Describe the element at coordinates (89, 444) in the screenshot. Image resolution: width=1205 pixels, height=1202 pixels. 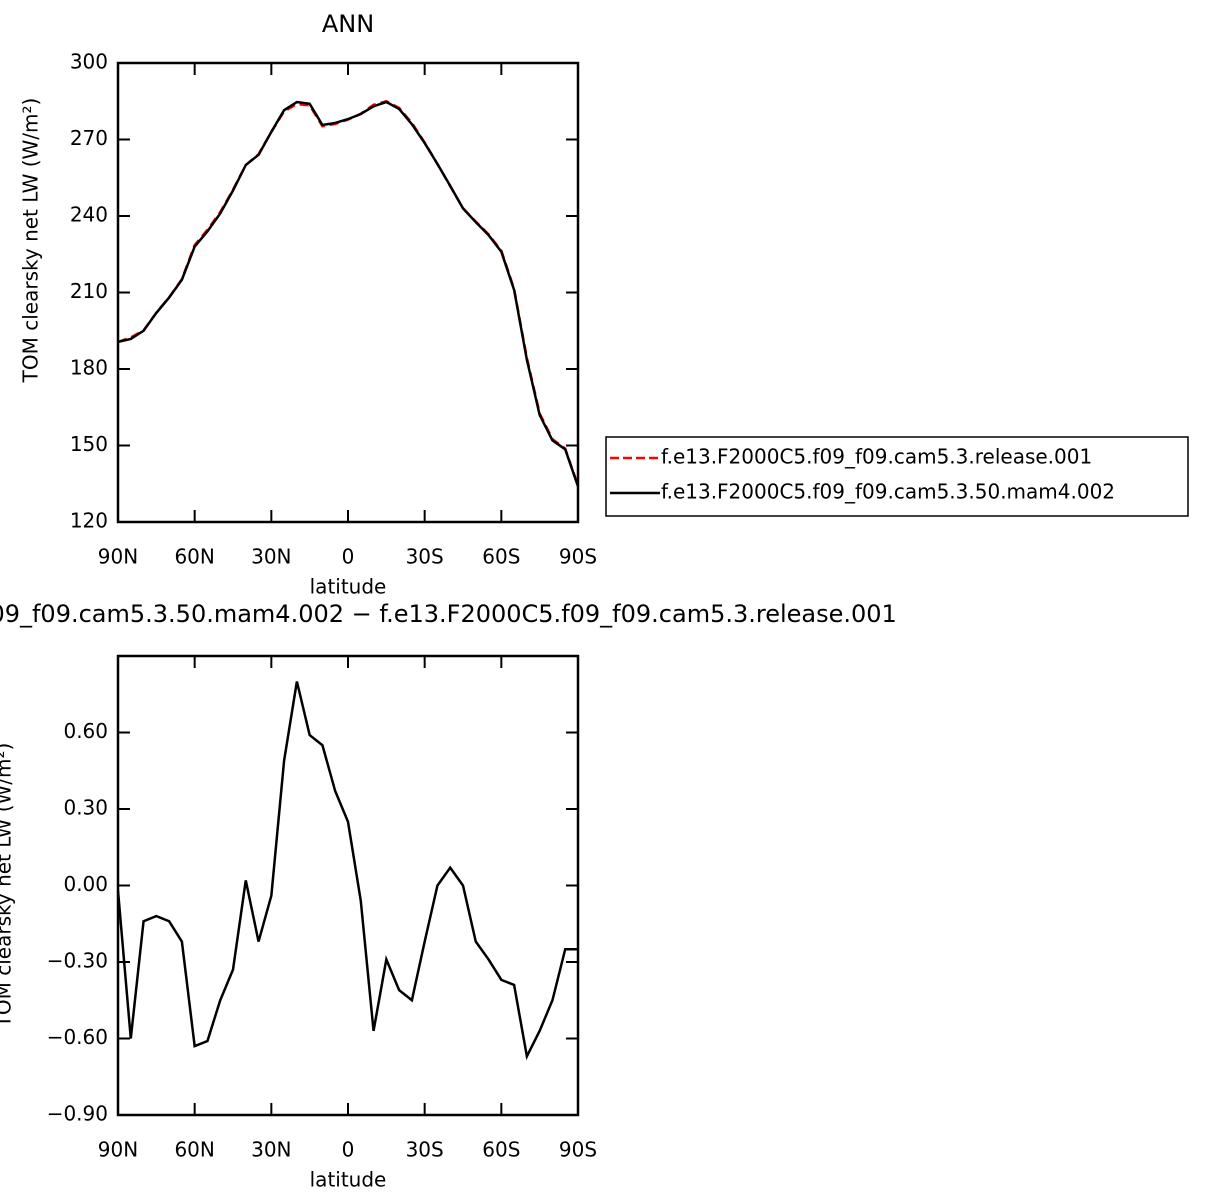
I see `y-tick-label: 150` at that location.